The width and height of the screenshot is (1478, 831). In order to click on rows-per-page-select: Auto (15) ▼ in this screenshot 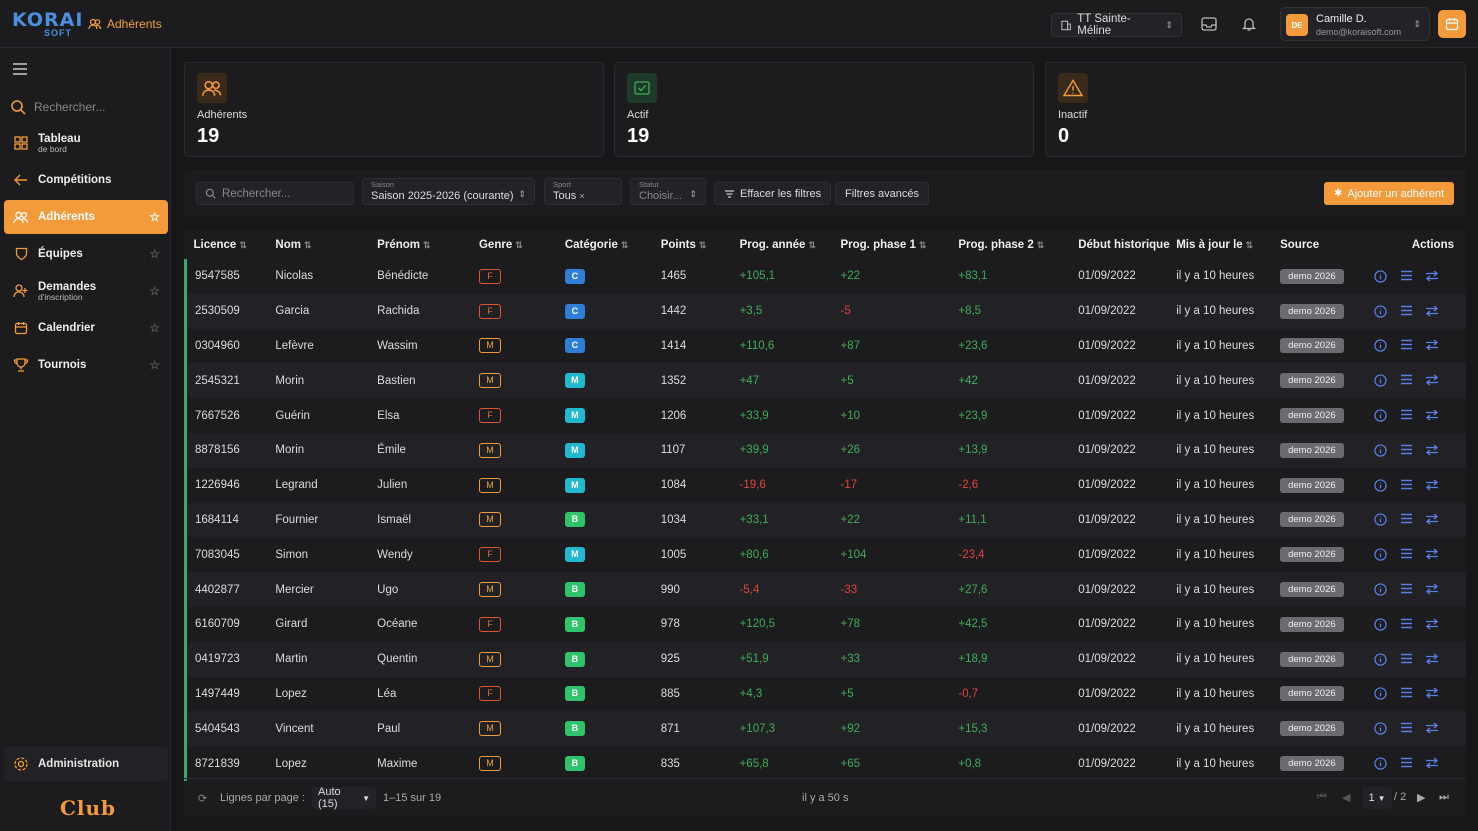, I will do `click(344, 798)`.